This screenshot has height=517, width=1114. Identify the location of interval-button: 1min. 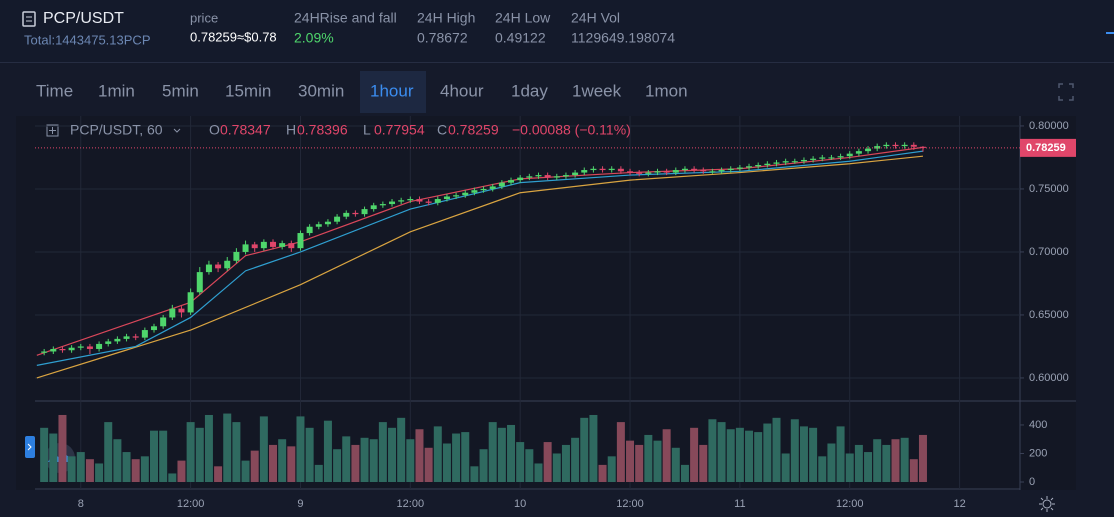
(116, 90).